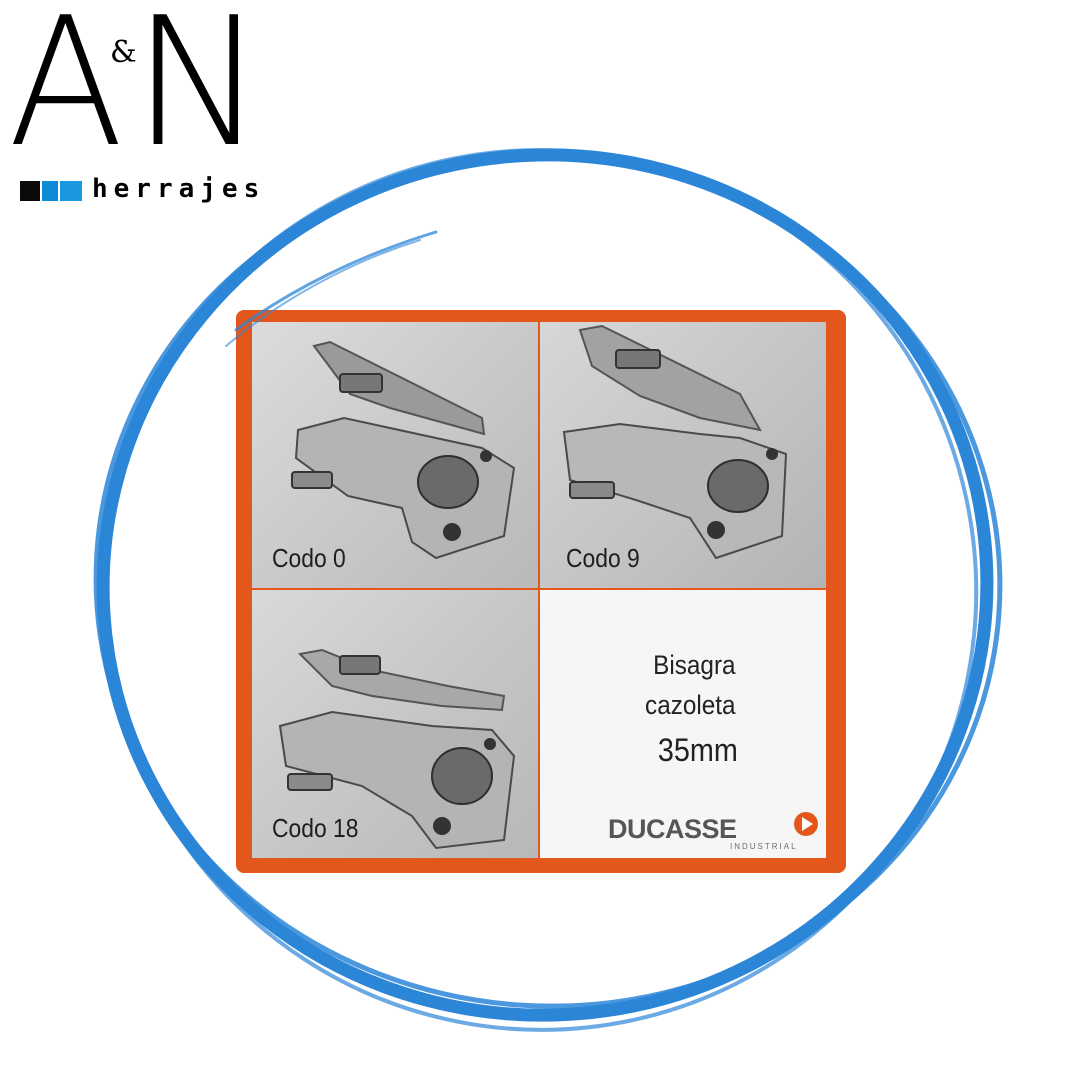  I want to click on hinge-panel-codo-9: Codo 9, so click(683, 455).